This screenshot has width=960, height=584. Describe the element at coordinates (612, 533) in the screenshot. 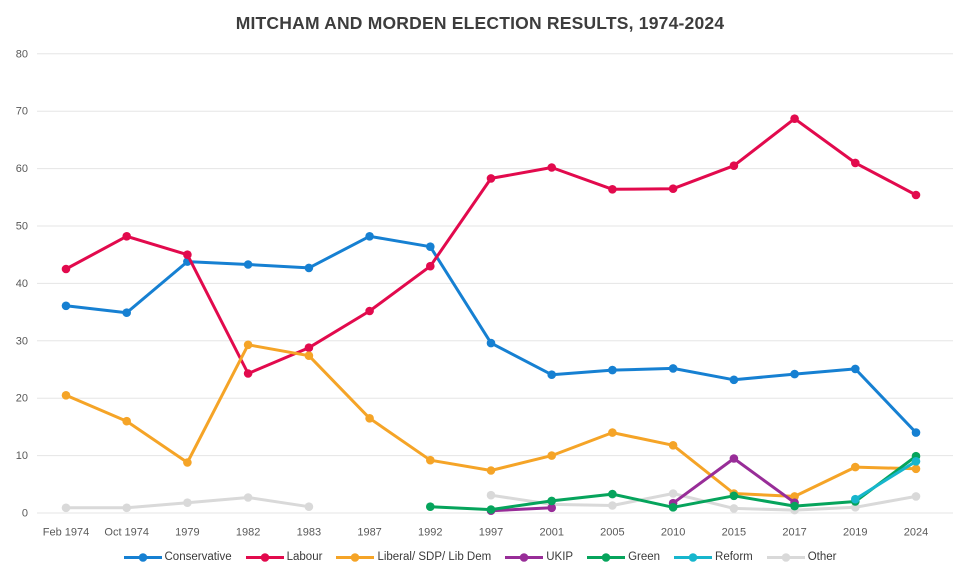

I see `x-tick-2005: 2005` at that location.